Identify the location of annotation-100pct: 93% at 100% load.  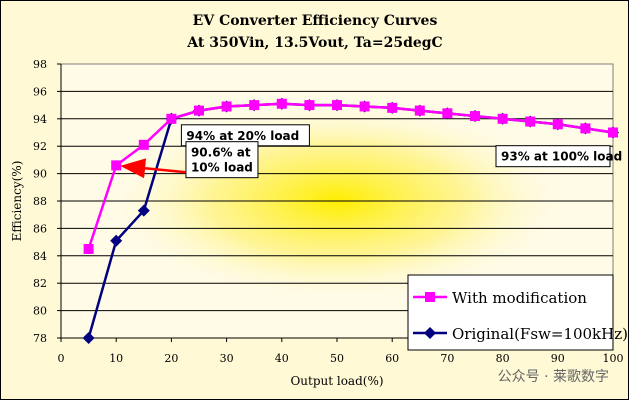
(558, 156).